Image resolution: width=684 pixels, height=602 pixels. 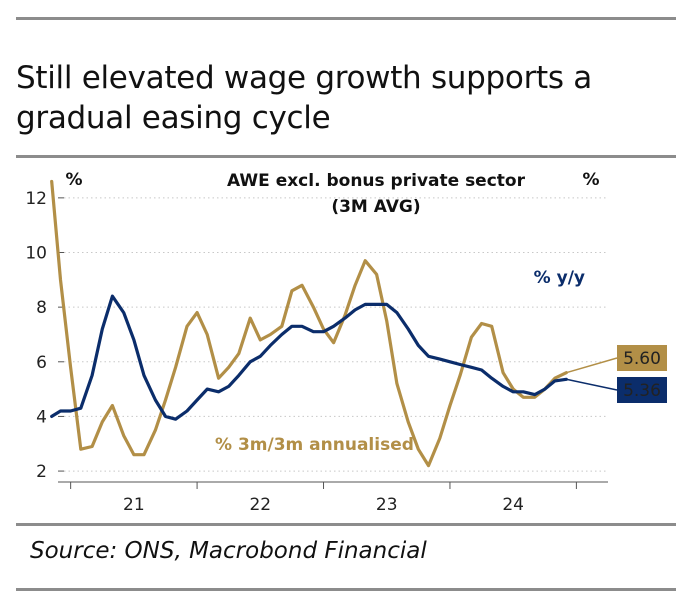 What do you see at coordinates (41, 308) in the screenshot?
I see `y-tick-label-8: 8` at bounding box center [41, 308].